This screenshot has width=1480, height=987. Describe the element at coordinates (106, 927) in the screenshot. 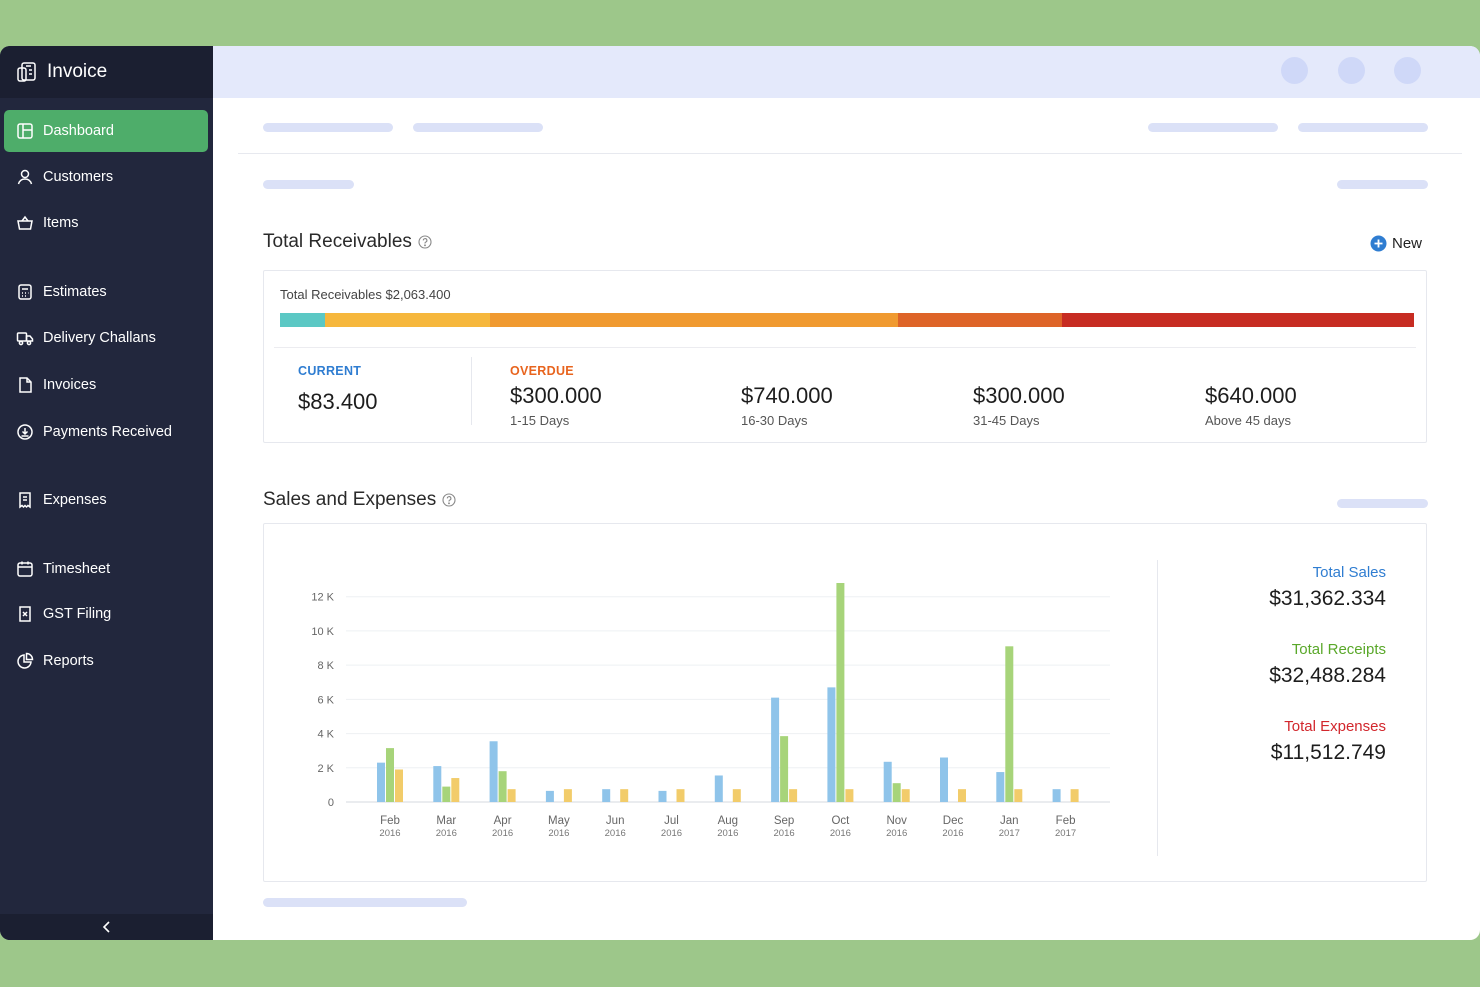

I see `sidebar-collapse-button` at that location.